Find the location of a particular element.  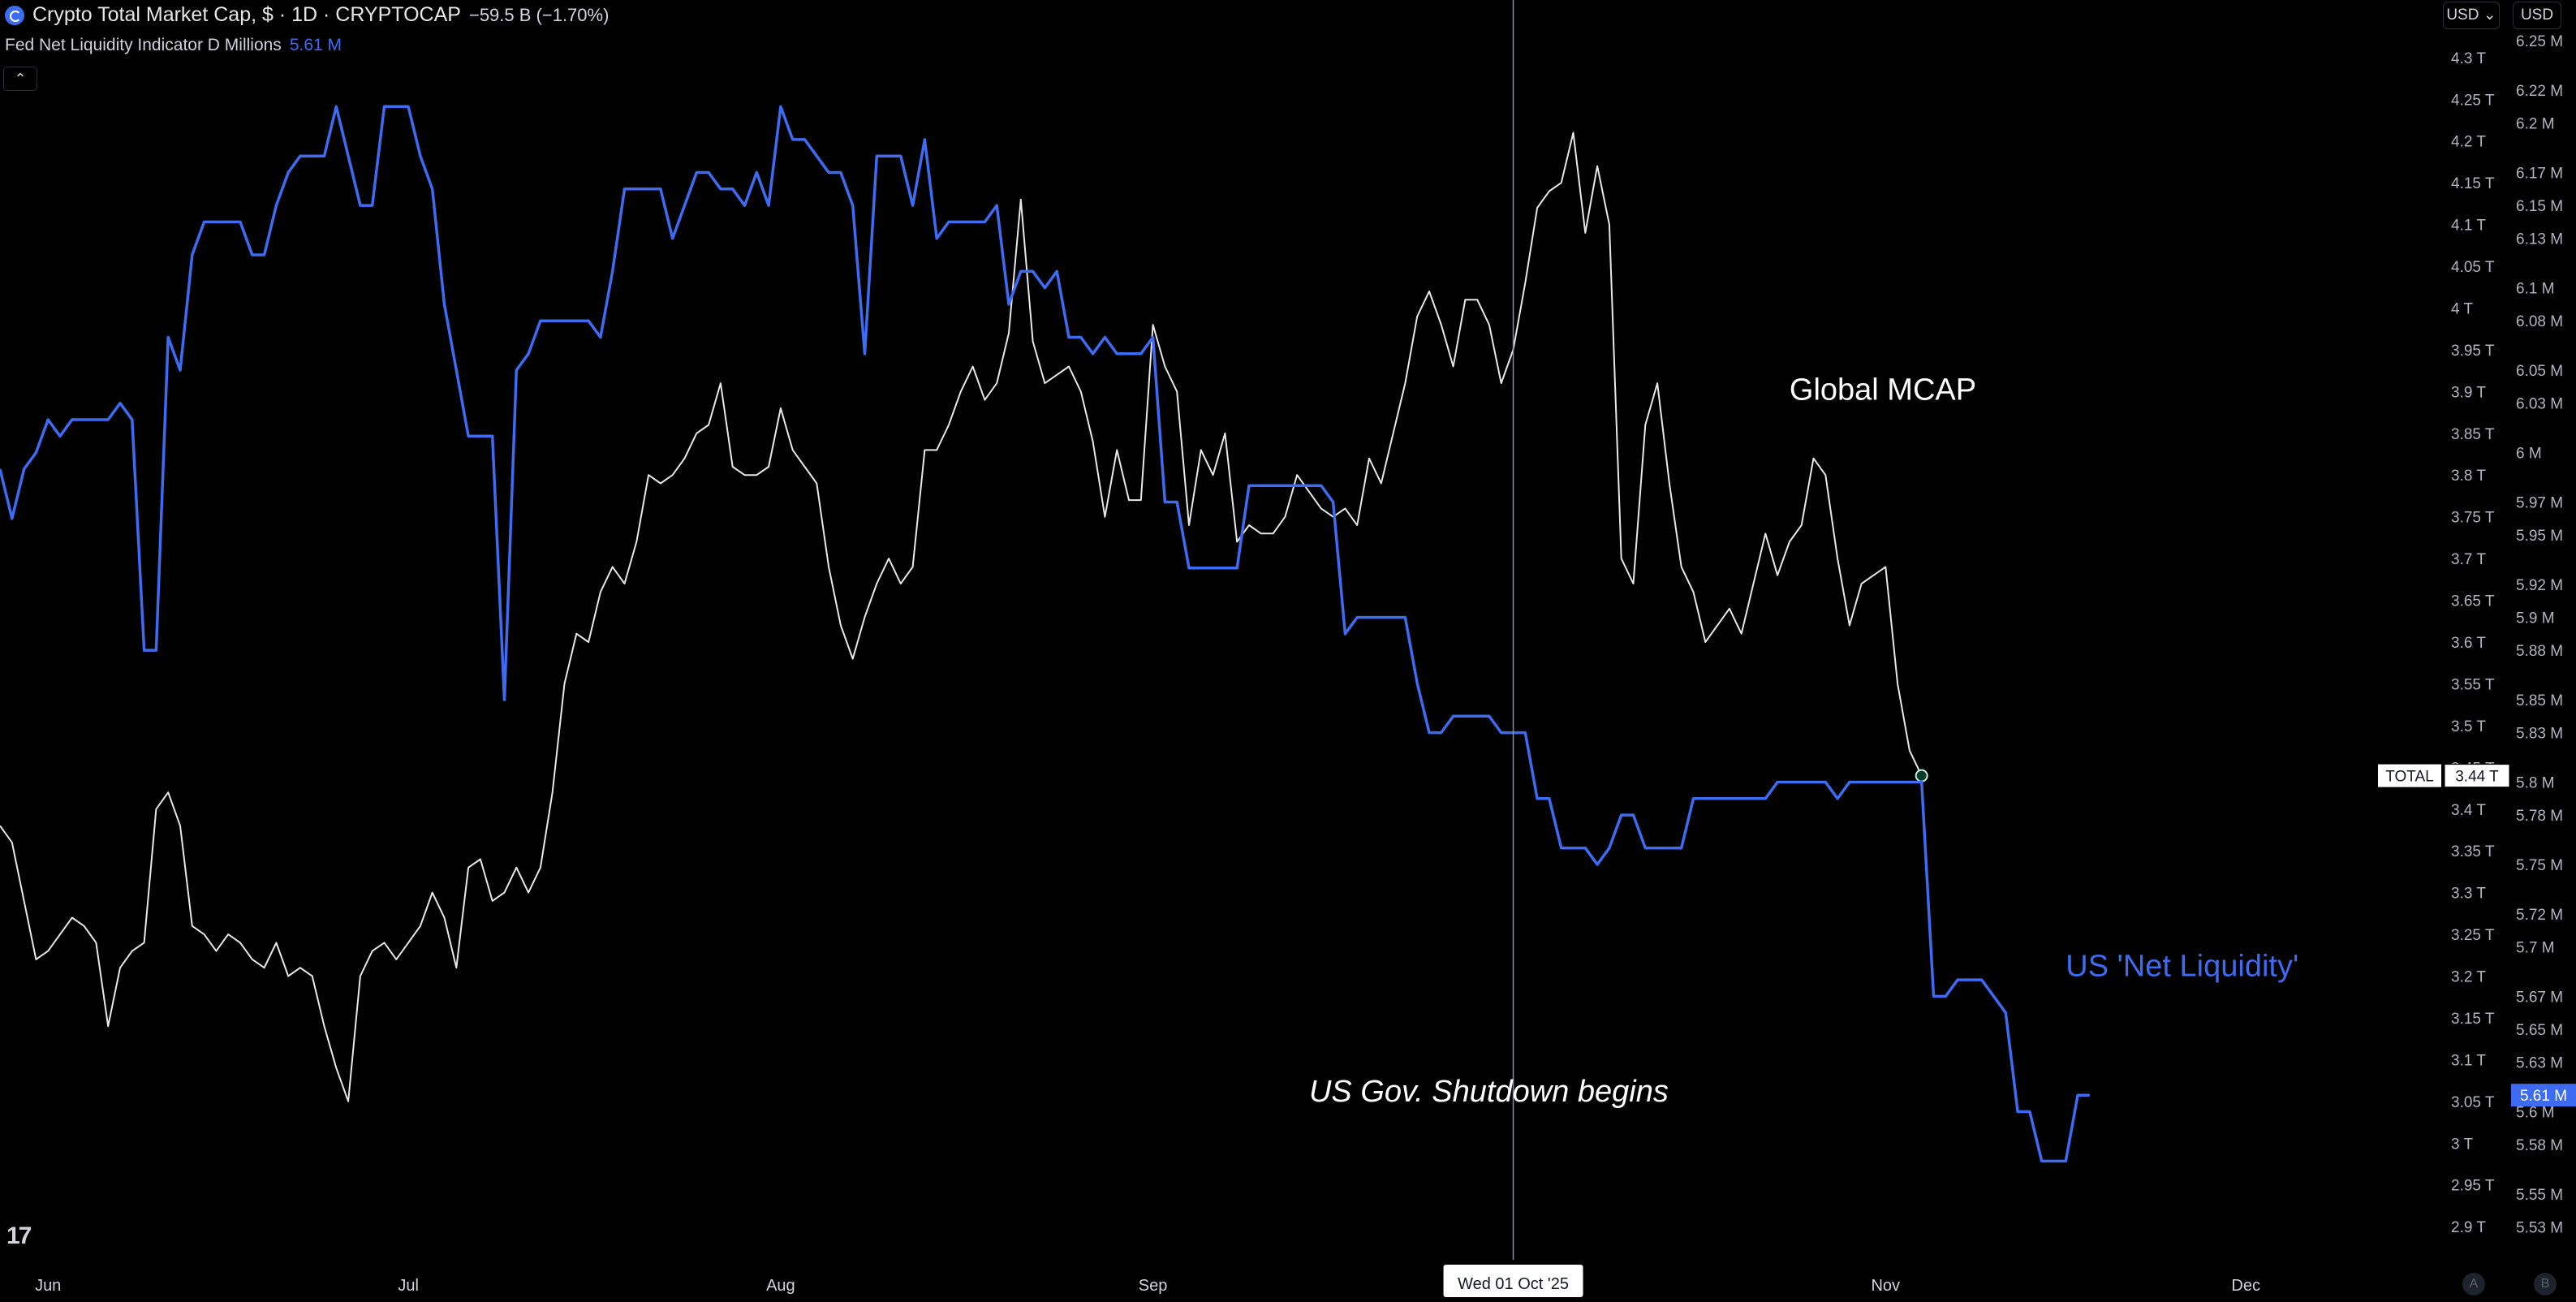

cryptocap-logo-icon is located at coordinates (15, 15).